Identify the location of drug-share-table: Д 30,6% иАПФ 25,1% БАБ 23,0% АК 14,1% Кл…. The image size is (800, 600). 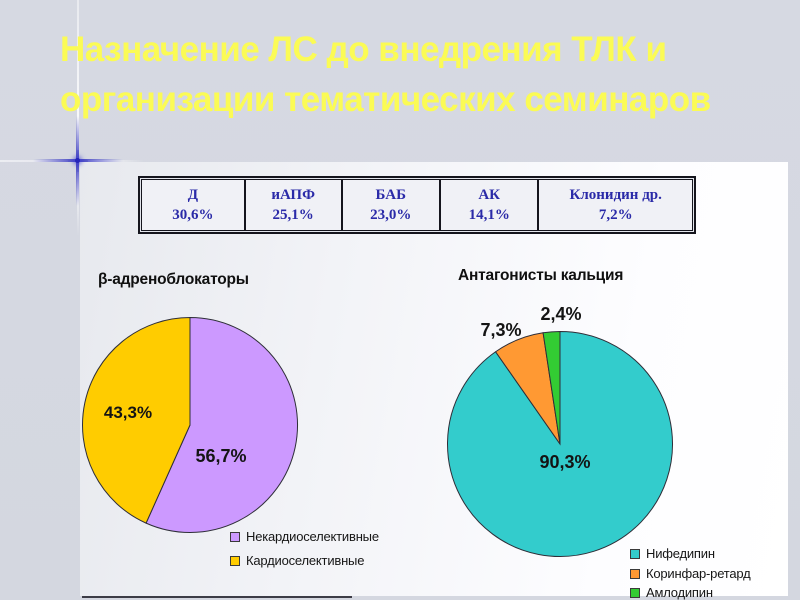
(417, 205).